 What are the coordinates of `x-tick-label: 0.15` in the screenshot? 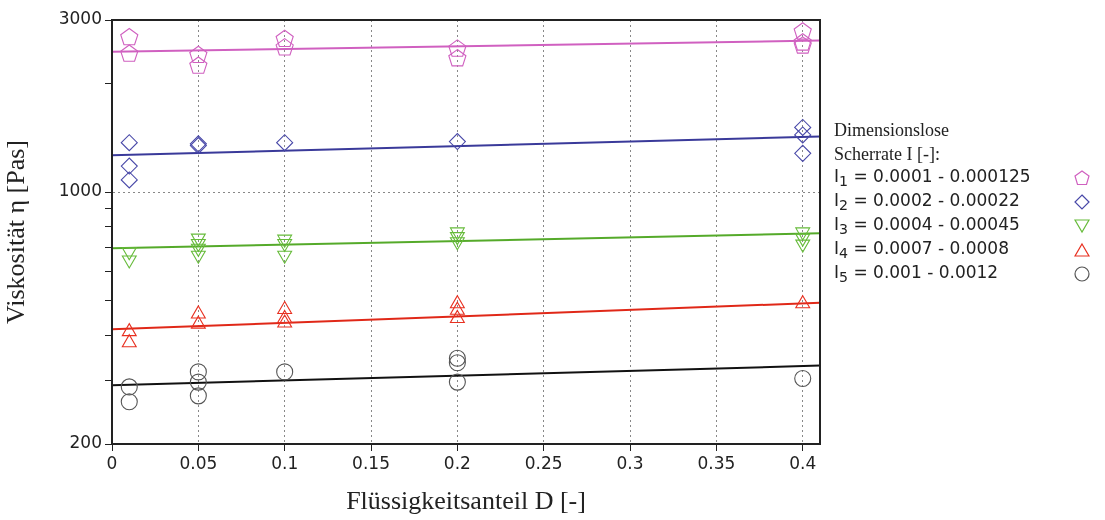 It's located at (371, 462).